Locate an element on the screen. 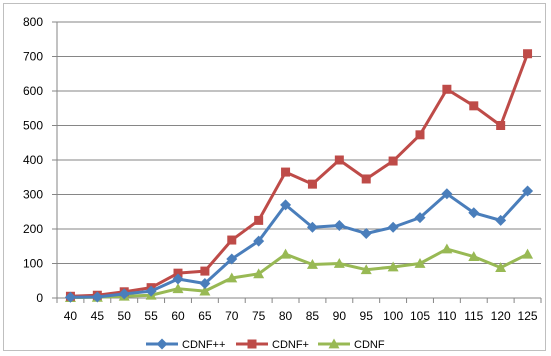 Image resolution: width=551 pixels, height=356 pixels. x-tick-label: 85 is located at coordinates (313, 316).